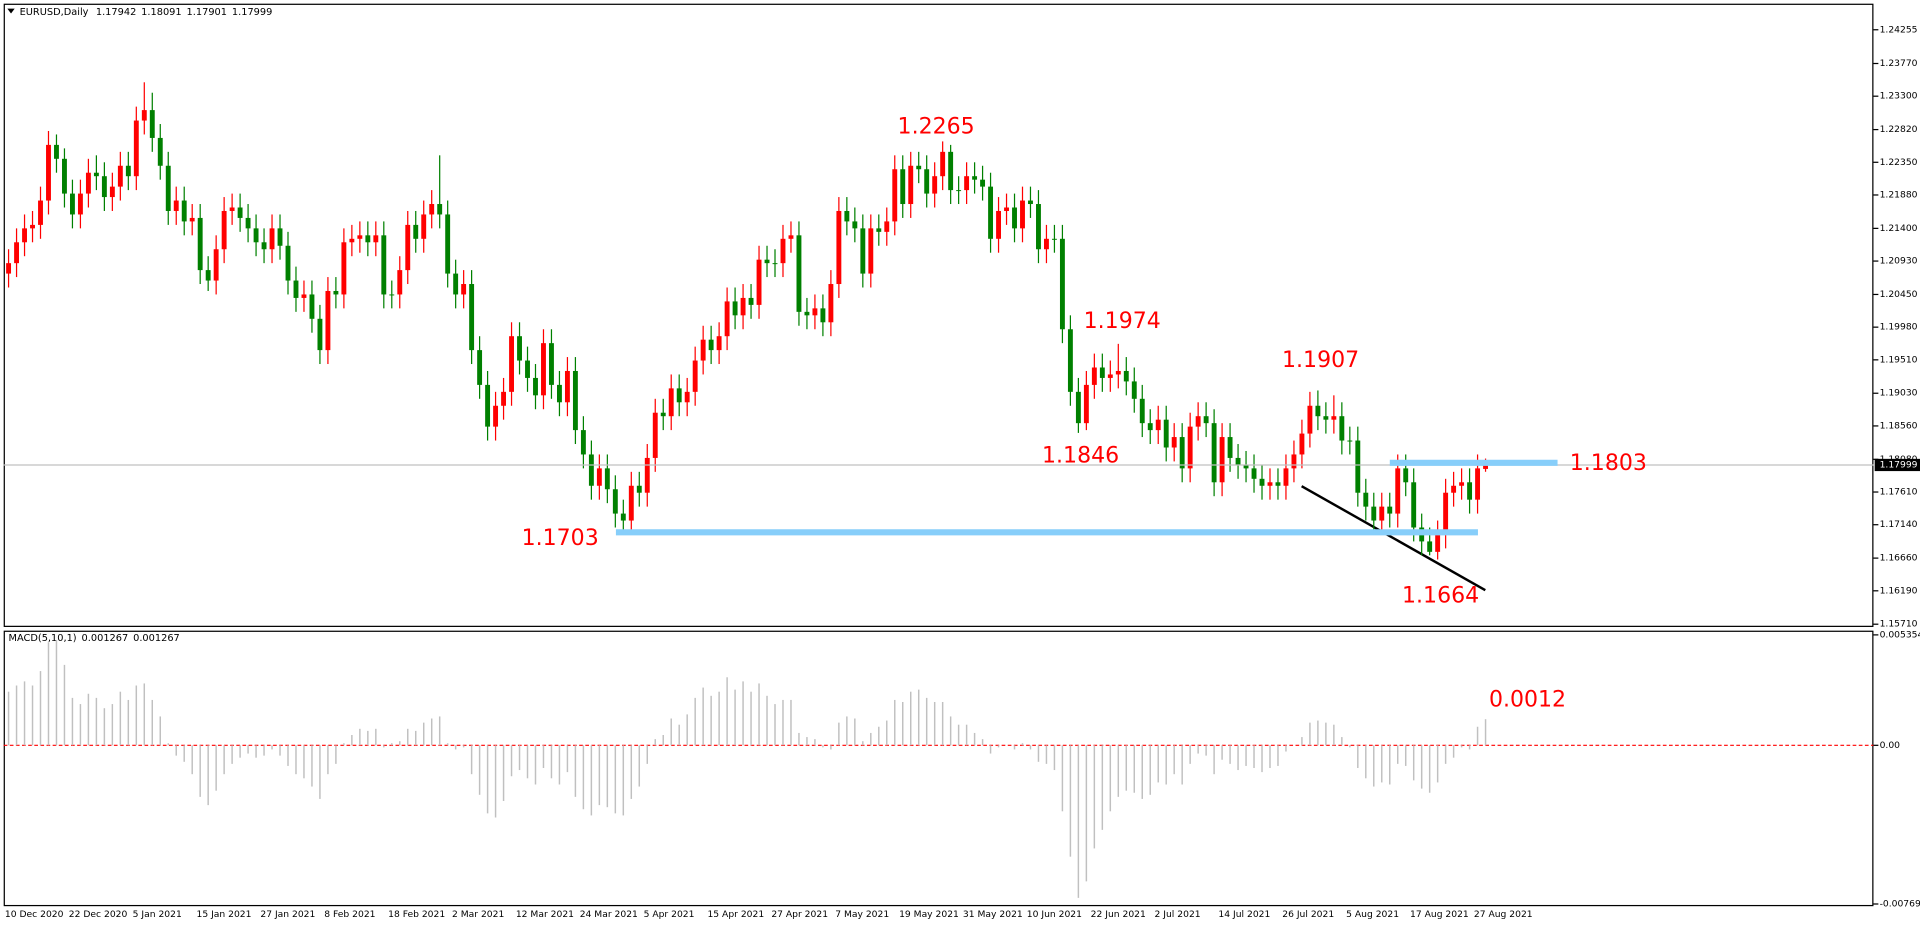  I want to click on y-tick-label: 1.20450, so click(1899, 294).